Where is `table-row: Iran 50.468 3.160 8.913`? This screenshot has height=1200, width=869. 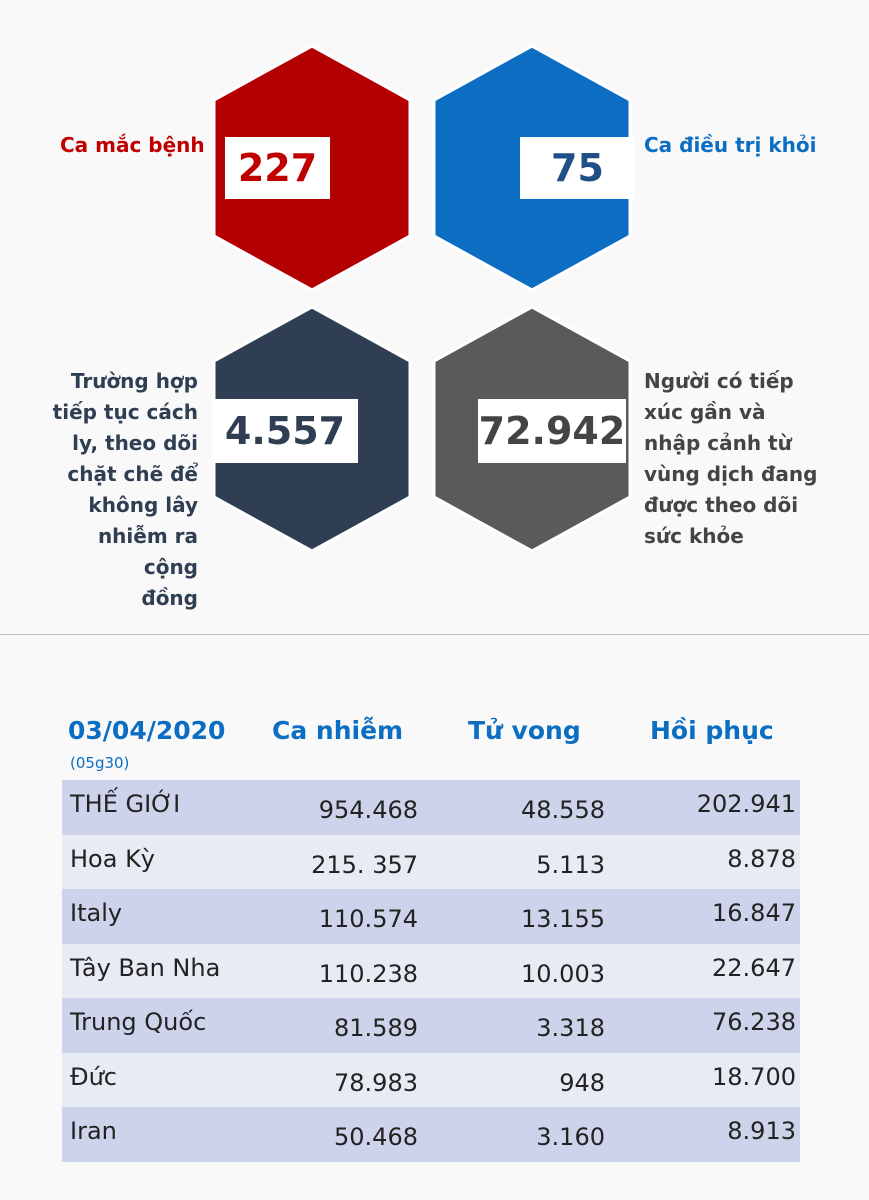
table-row: Iran 50.468 3.160 8.913 is located at coordinates (431, 1134).